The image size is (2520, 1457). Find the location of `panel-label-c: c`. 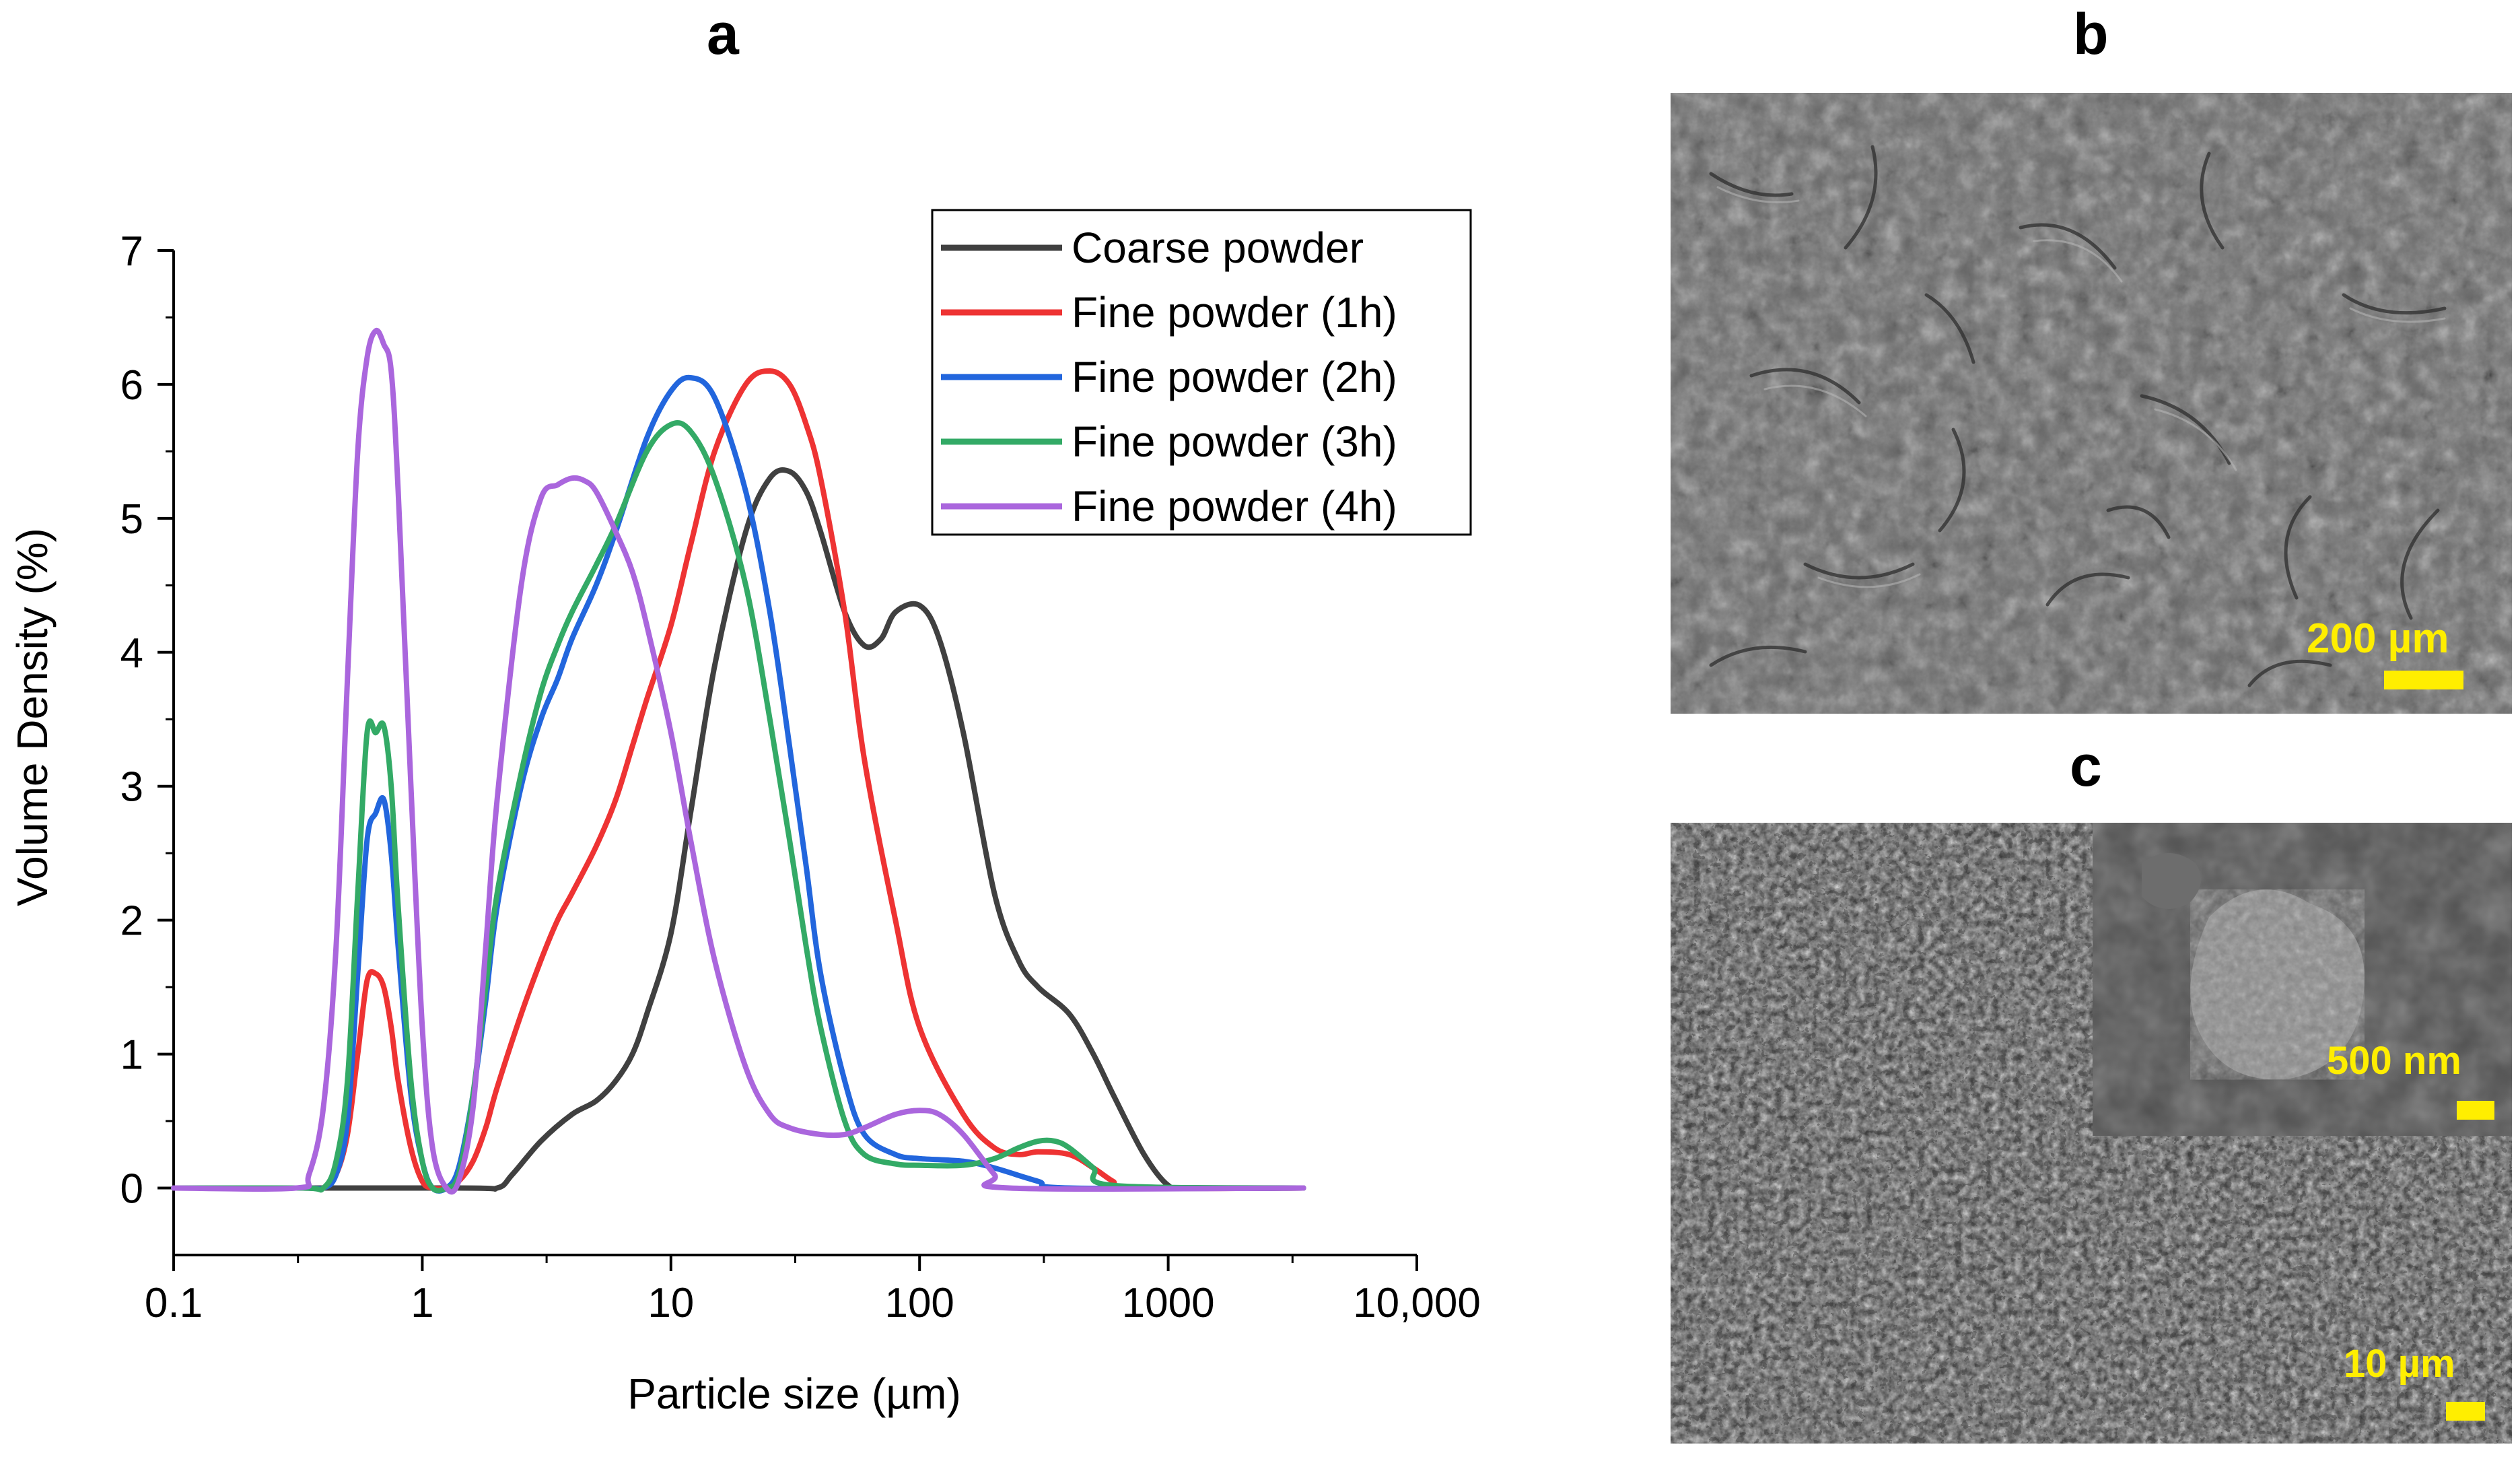

panel-label-c: c is located at coordinates (2086, 766).